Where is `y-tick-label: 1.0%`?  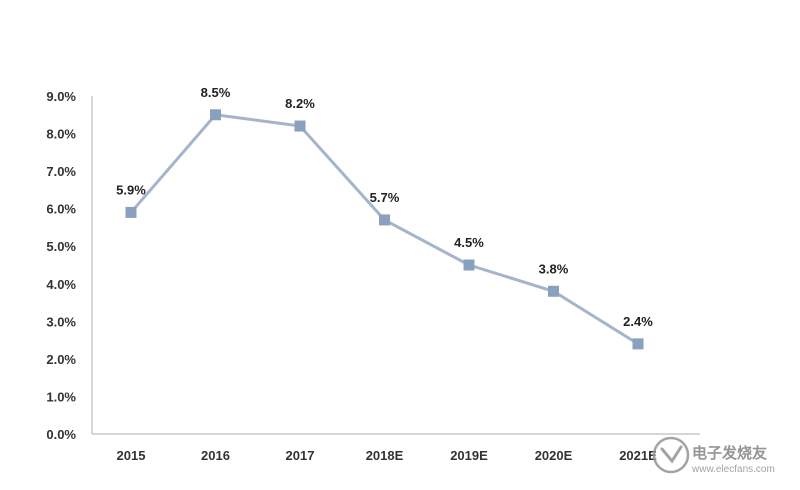 y-tick-label: 1.0% is located at coordinates (61, 396).